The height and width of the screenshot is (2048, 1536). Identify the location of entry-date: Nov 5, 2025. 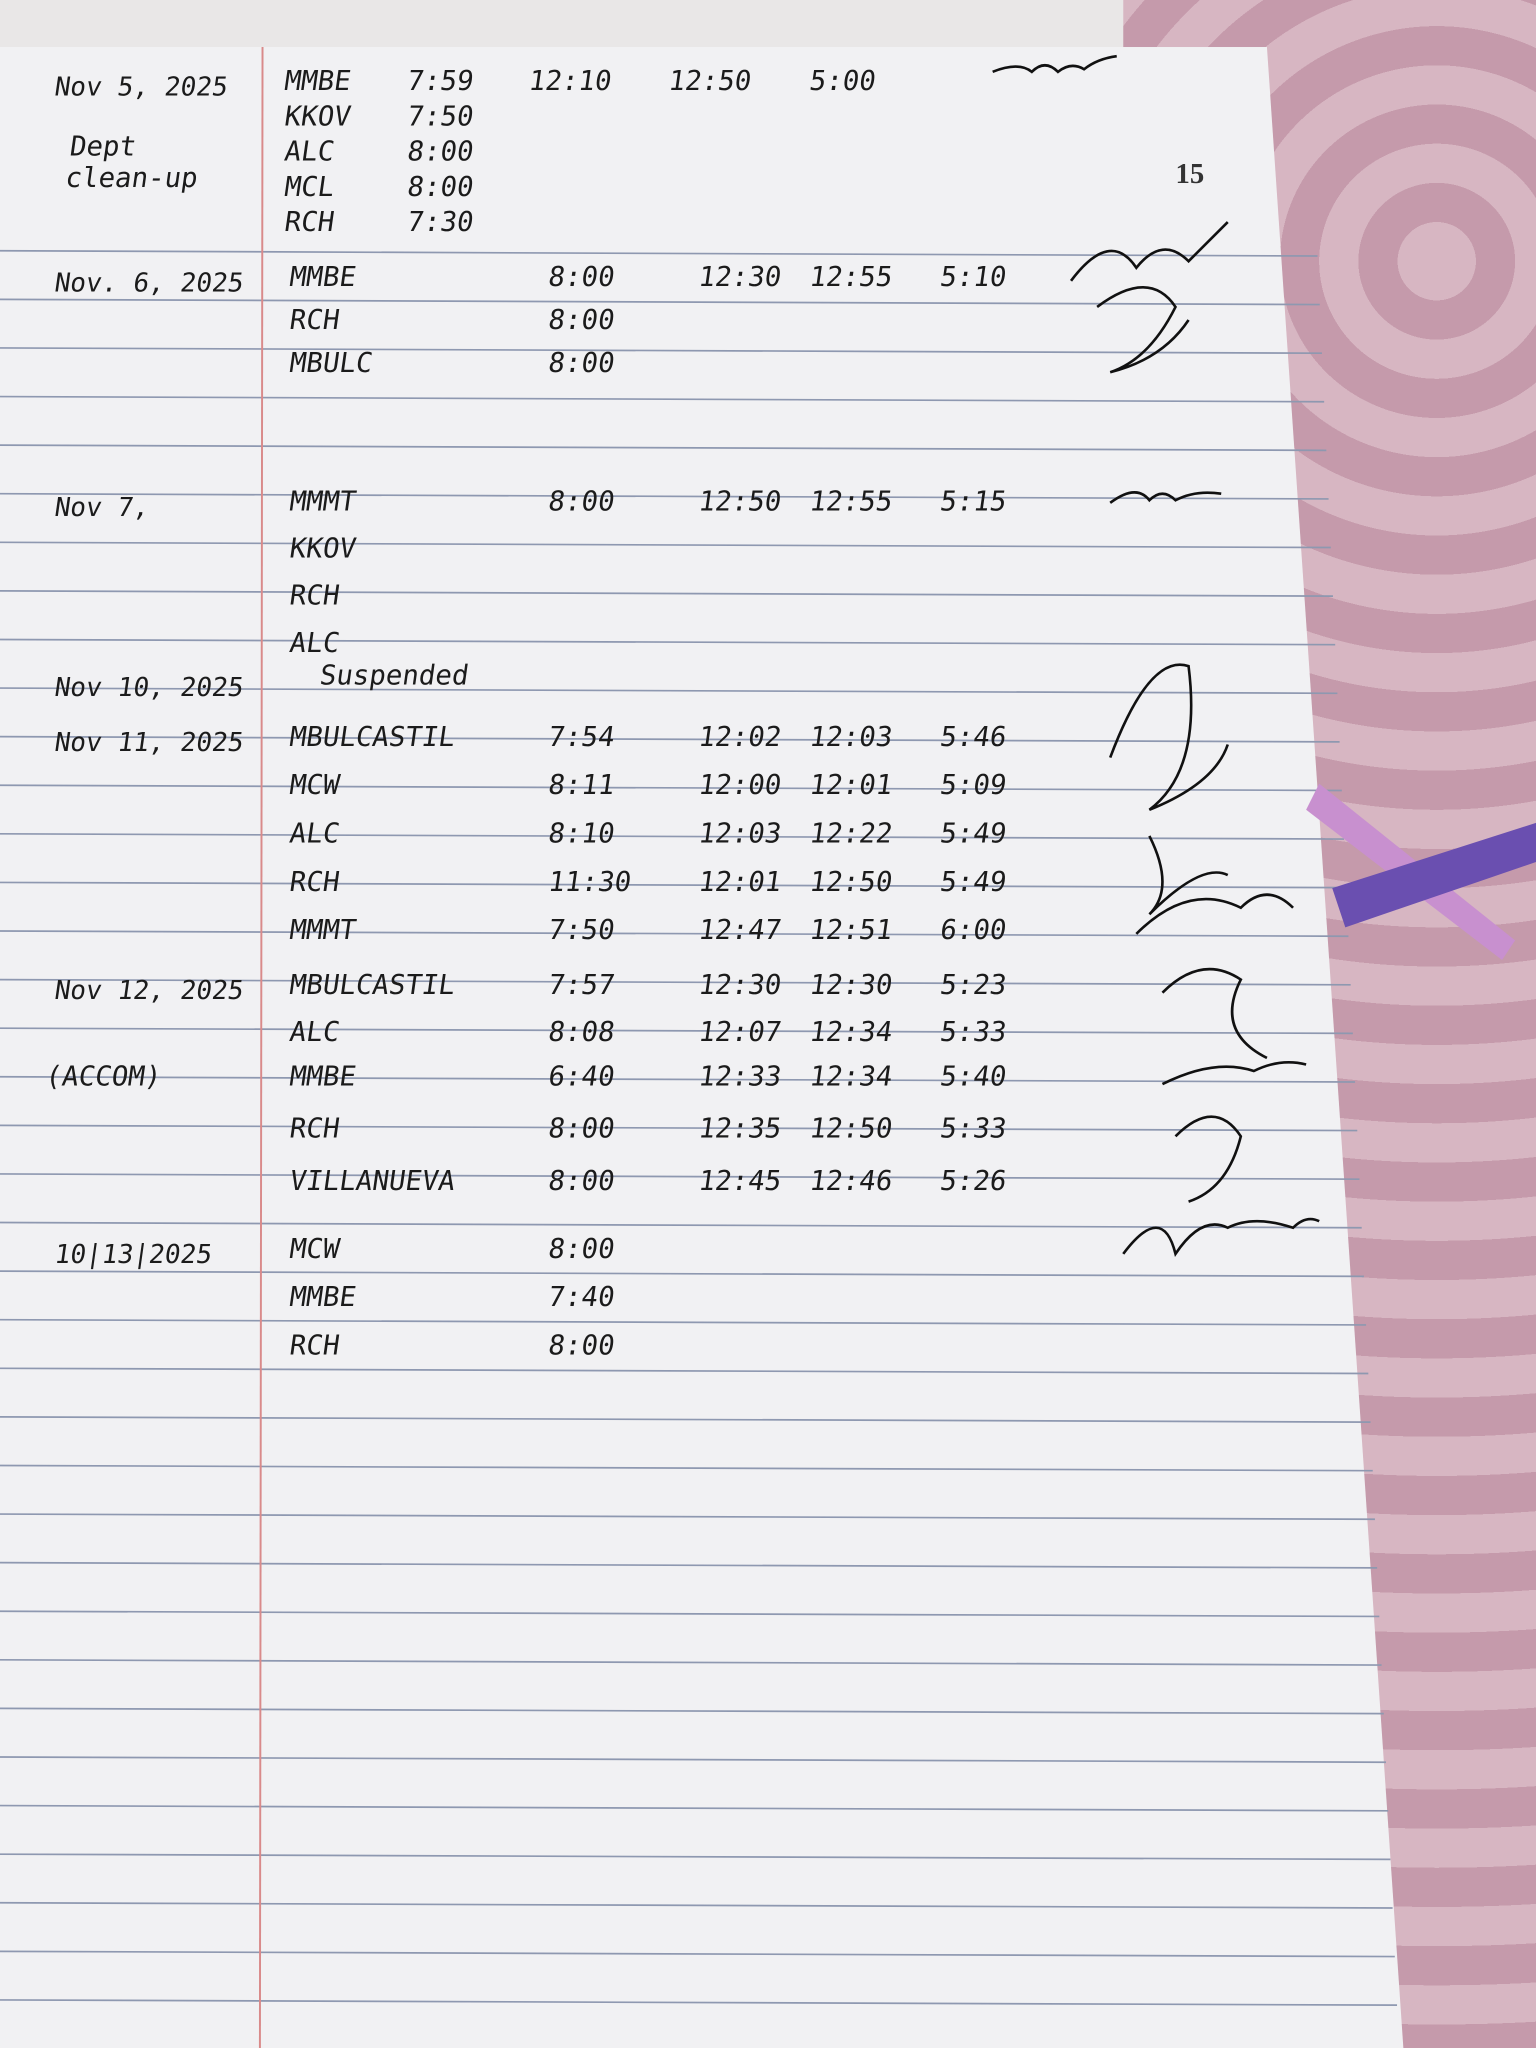
(141, 86).